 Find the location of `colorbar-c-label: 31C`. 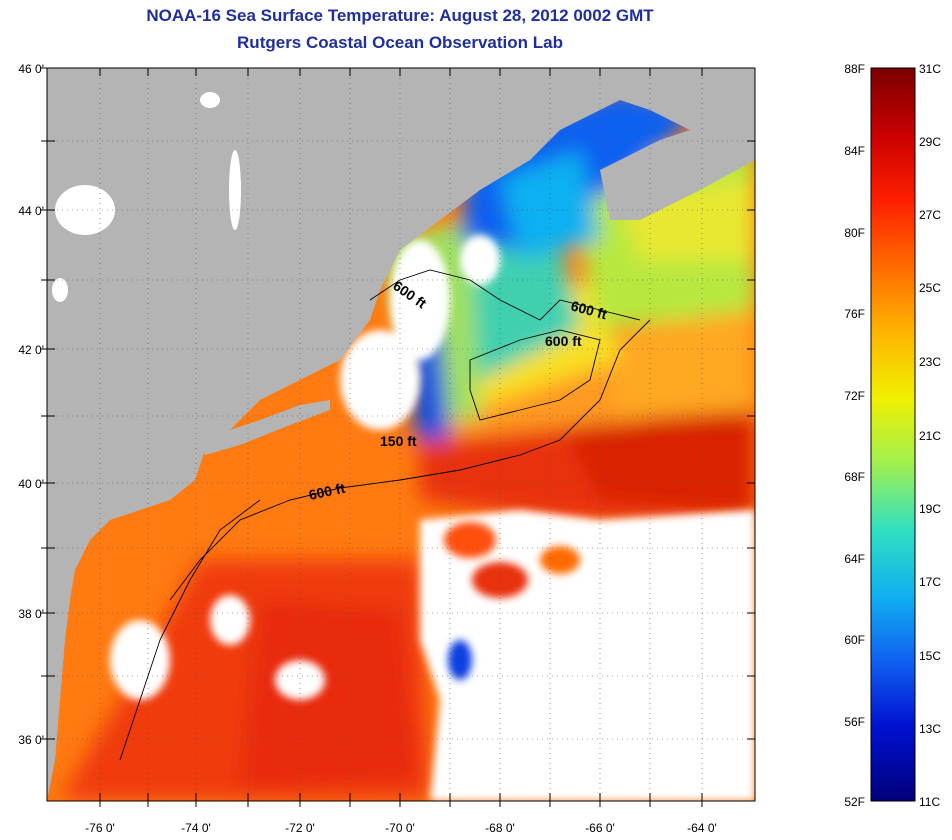

colorbar-c-label: 31C is located at coordinates (930, 69).